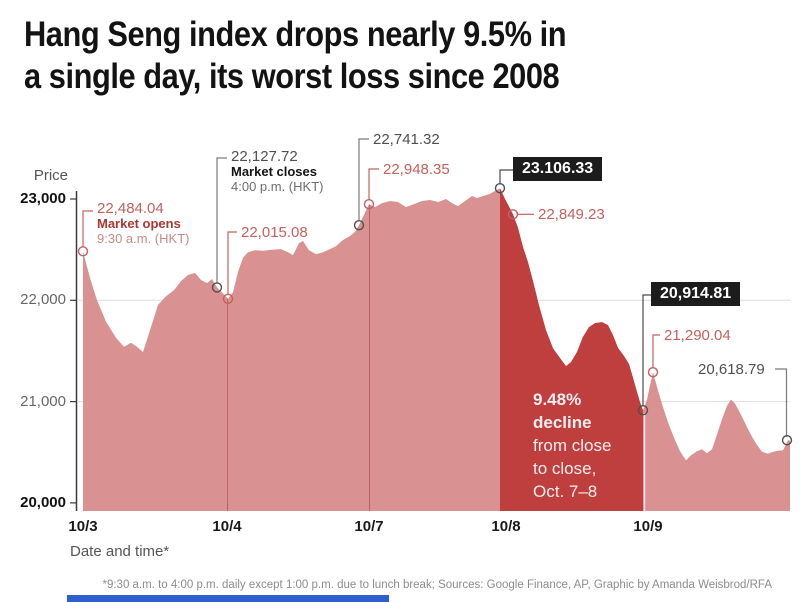 The width and height of the screenshot is (800, 602). I want to click on annotation-open-10-4: 22,015.08, so click(274, 232).